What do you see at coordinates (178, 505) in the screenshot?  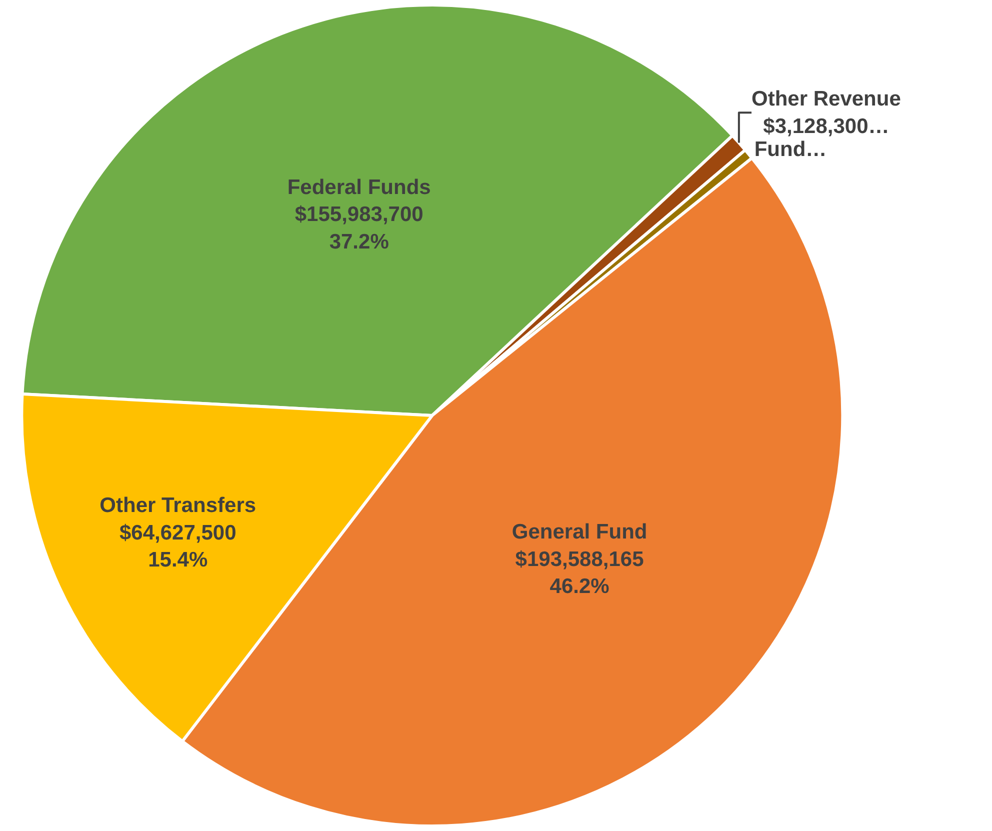 I see `slice-label: Other Transfers` at bounding box center [178, 505].